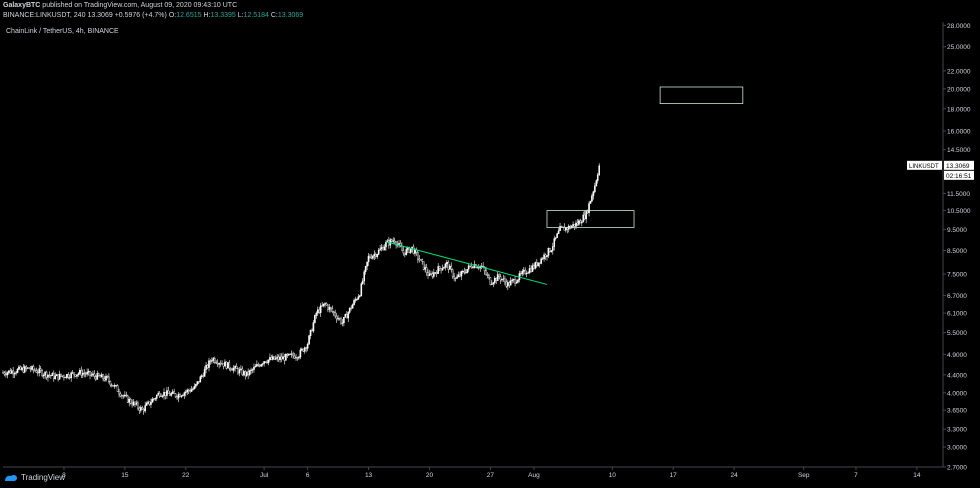  Describe the element at coordinates (264, 475) in the screenshot. I see `time-tick-label: Jul` at that location.